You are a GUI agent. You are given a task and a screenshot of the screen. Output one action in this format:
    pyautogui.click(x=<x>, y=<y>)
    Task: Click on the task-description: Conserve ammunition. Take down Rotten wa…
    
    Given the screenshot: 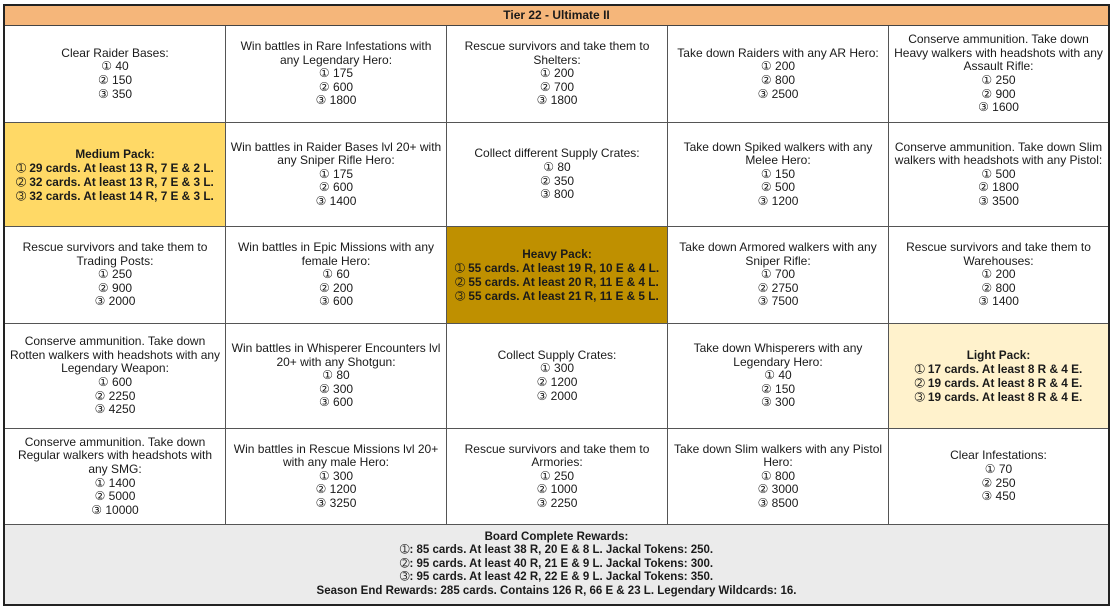 What is the action you would take?
    pyautogui.click(x=115, y=355)
    